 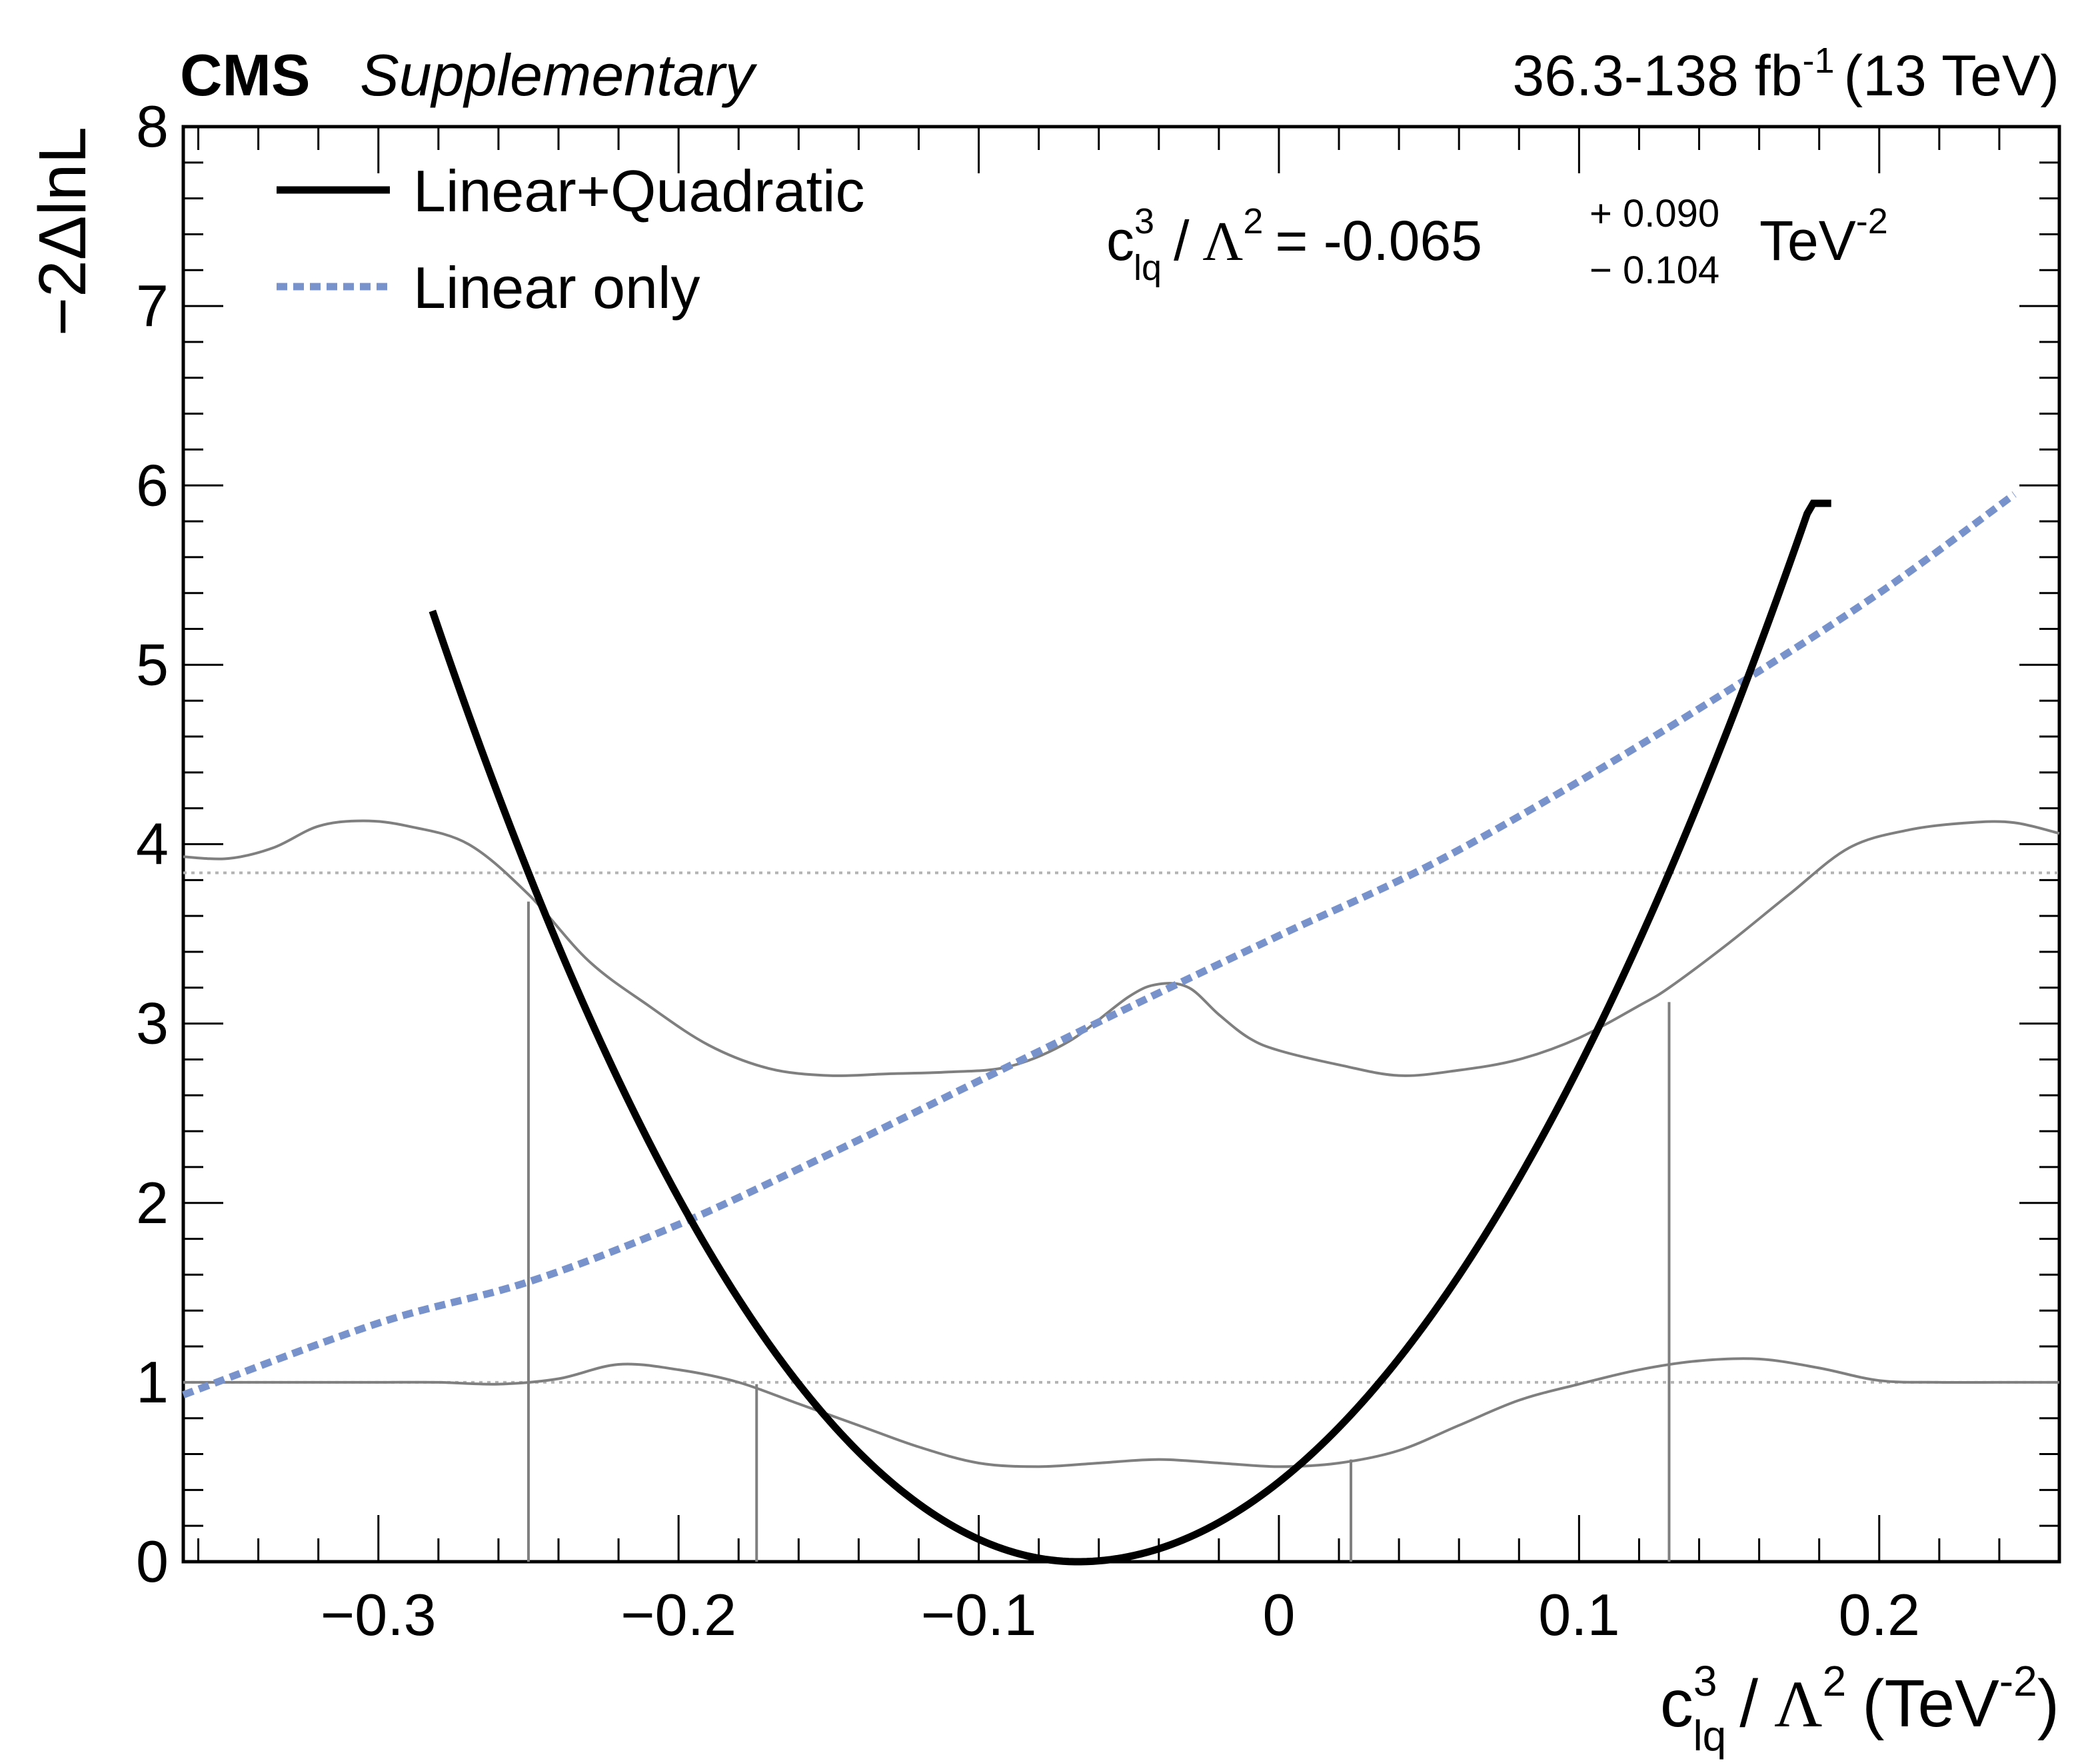 What do you see at coordinates (1378, 240) in the screenshot?
I see `result-value: = -0.065` at bounding box center [1378, 240].